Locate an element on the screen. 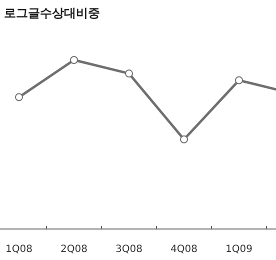 This screenshot has width=276, height=260. x-tick-label: 1Q08 is located at coordinates (19, 249).